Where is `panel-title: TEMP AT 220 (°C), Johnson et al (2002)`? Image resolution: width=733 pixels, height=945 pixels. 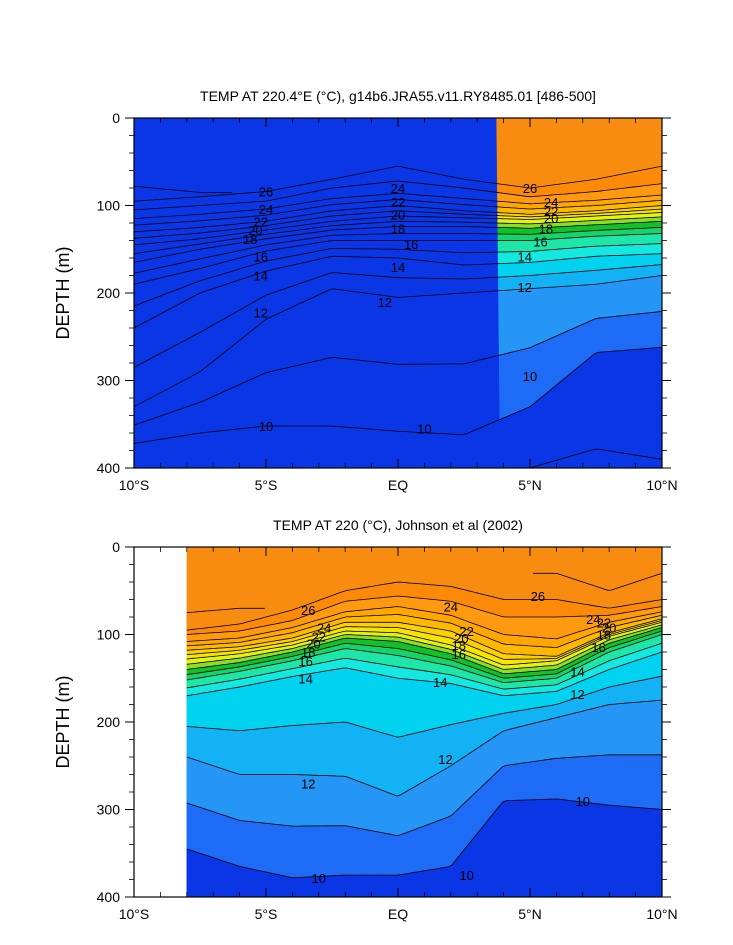
panel-title: TEMP AT 220 (°C), Johnson et al (2002) is located at coordinates (398, 525).